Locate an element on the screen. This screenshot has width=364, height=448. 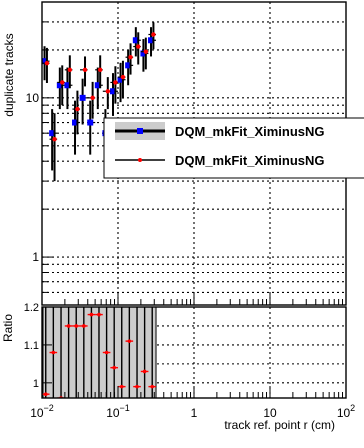
x-tick-label: 10⁻¹ is located at coordinates (118, 411).